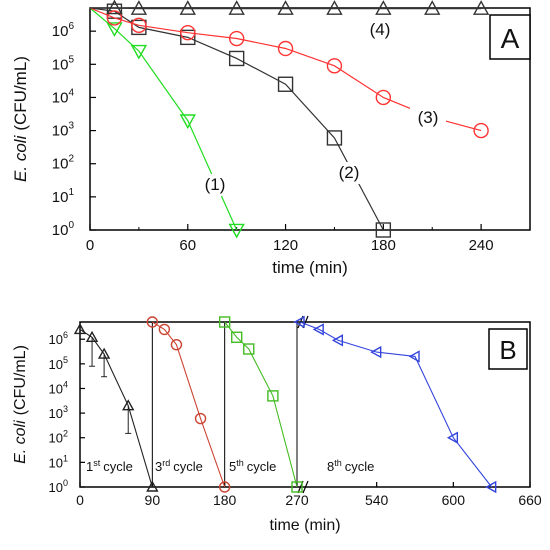  What do you see at coordinates (285, 245) in the screenshot?
I see `x-tick-label: 120` at bounding box center [285, 245].